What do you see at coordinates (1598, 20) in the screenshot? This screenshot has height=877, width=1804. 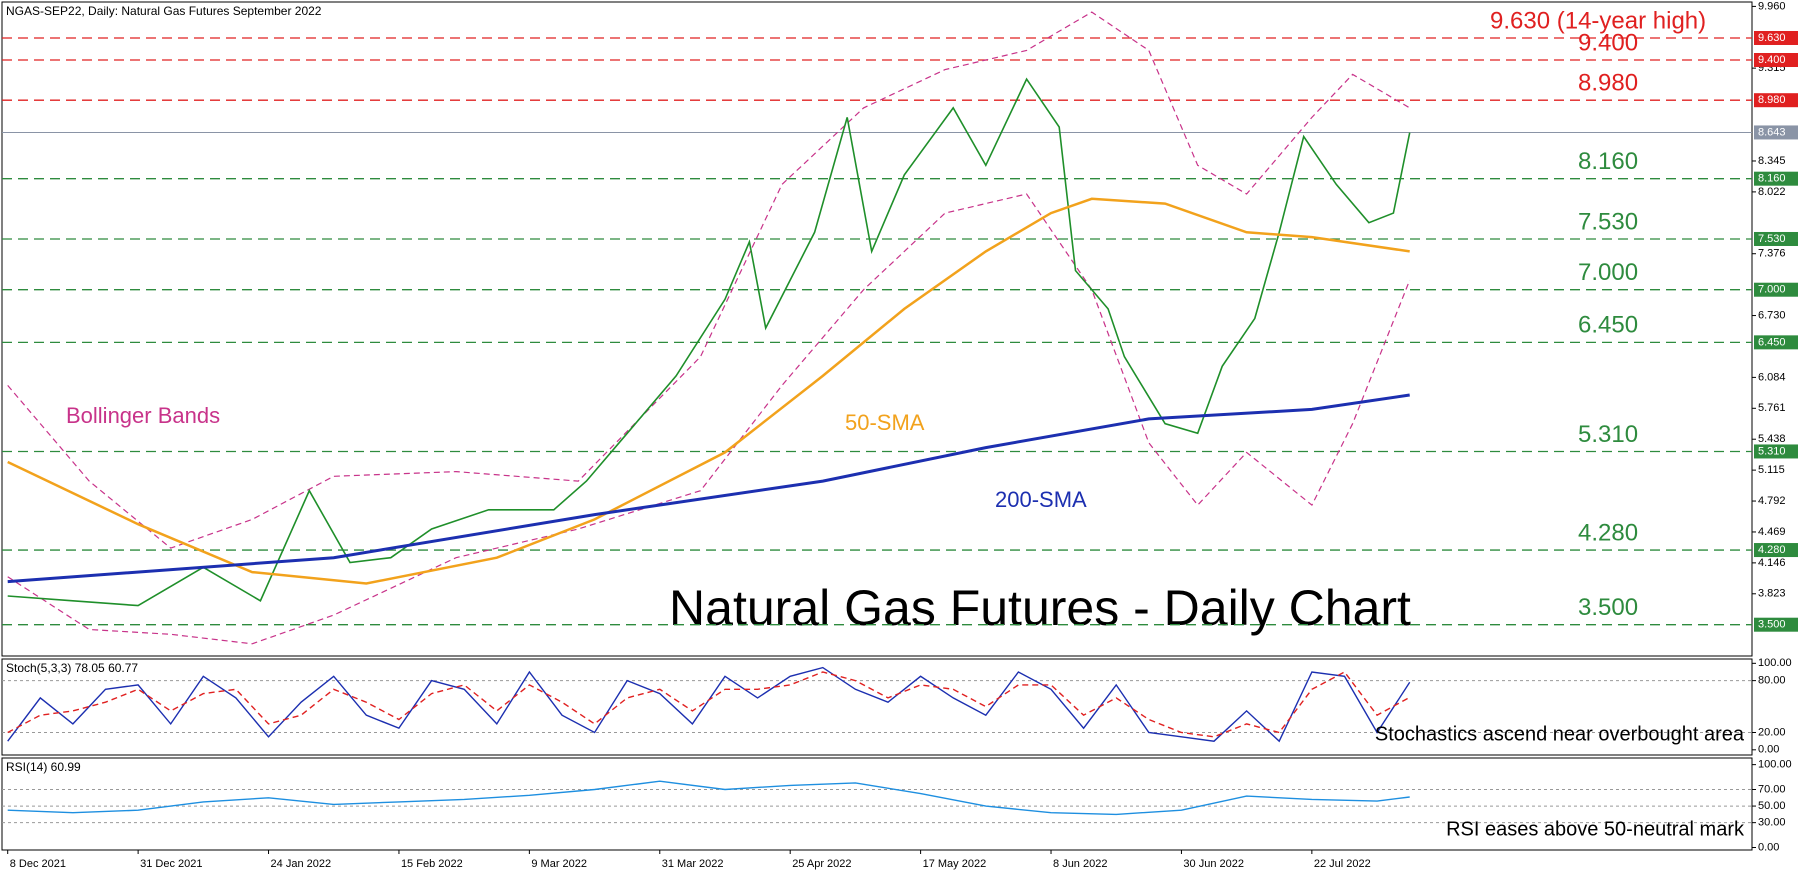 I see `level-note: 9.630 (14-year high)` at bounding box center [1598, 20].